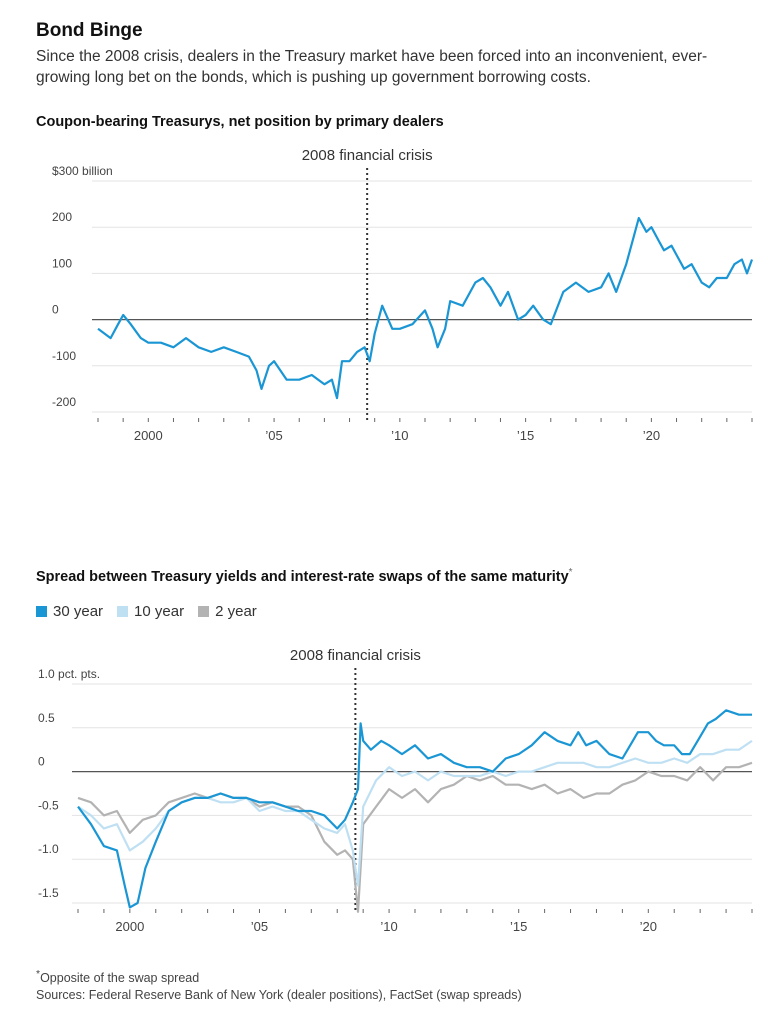  What do you see at coordinates (82, 171) in the screenshot?
I see `chart1-ytick-label: $300 billion` at bounding box center [82, 171].